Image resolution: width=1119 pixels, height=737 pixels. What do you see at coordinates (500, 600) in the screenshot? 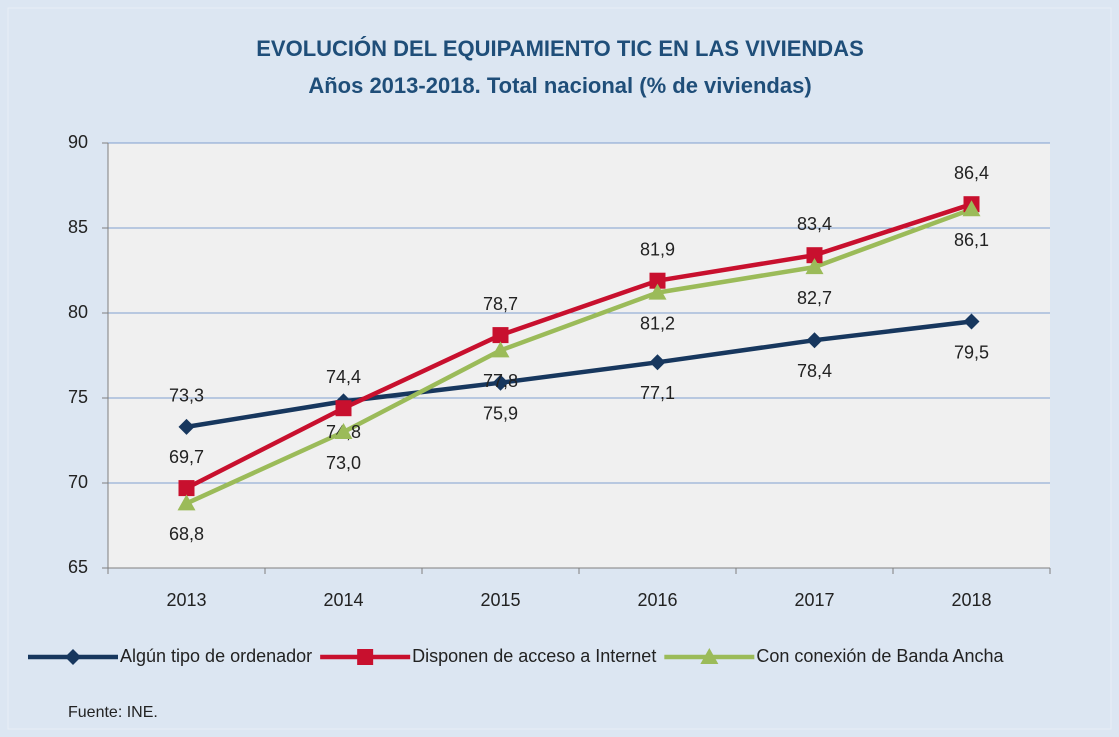
I see `x-tick-label: 2015` at bounding box center [500, 600].